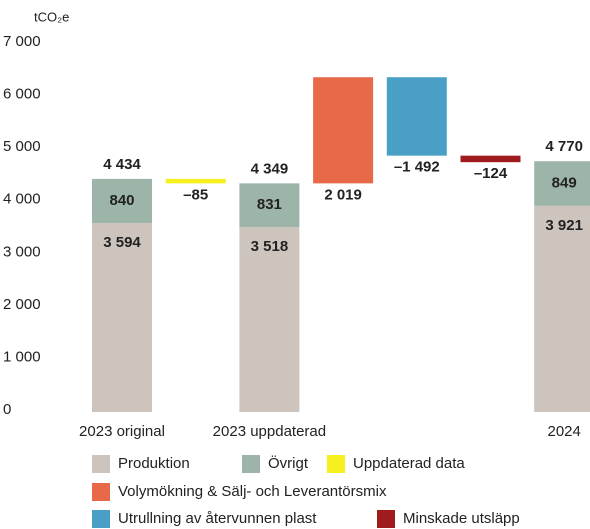 The width and height of the screenshot is (590, 529). What do you see at coordinates (491, 173) in the screenshot?
I see `value-label: –124` at bounding box center [491, 173].